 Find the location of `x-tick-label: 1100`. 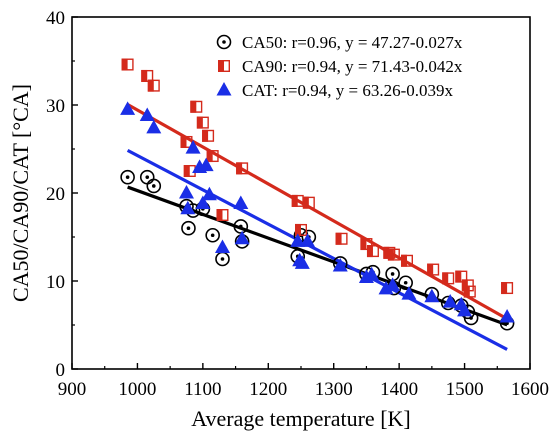

x-tick-label: 1100 is located at coordinates (202, 389).